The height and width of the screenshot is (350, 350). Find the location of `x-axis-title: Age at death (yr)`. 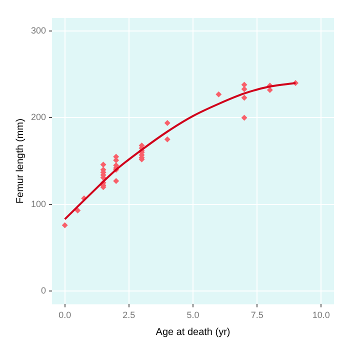

x-axis-title: Age at death (yr) is located at coordinates (193, 332).